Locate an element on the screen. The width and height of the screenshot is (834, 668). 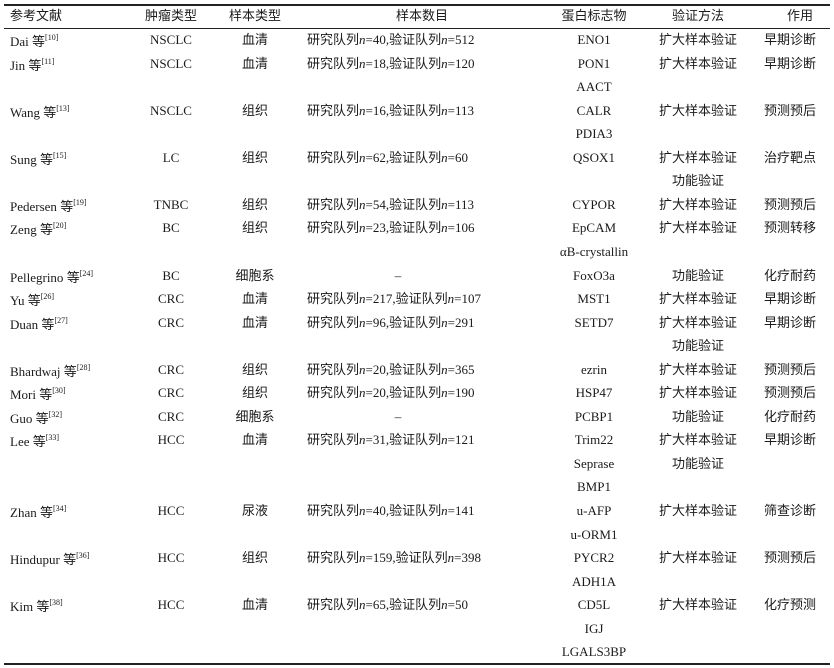
protein-marker: u-ORM1 is located at coordinates (594, 534).